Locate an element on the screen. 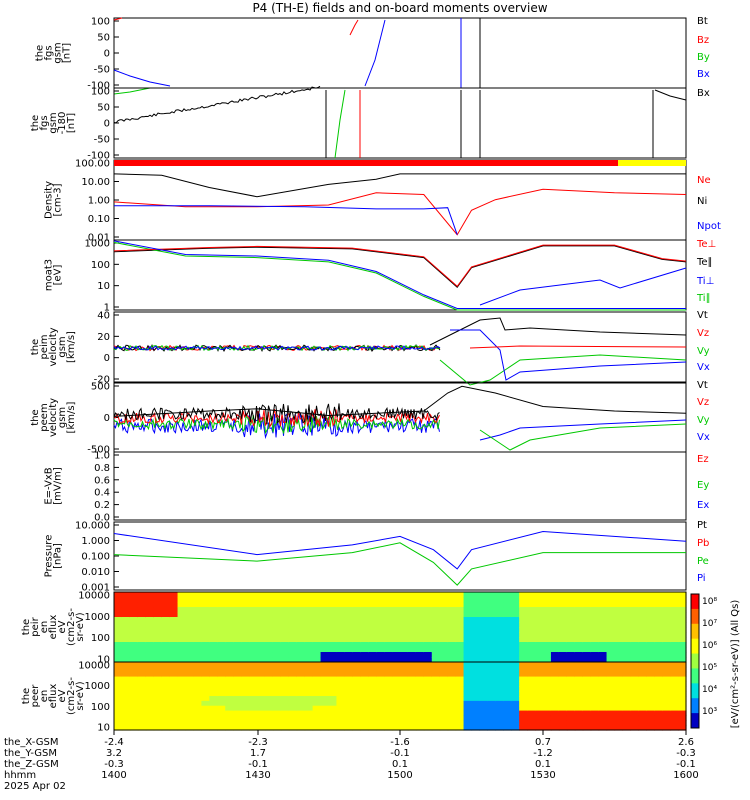  x-tick-label: 1400 is located at coordinates (113, 775).